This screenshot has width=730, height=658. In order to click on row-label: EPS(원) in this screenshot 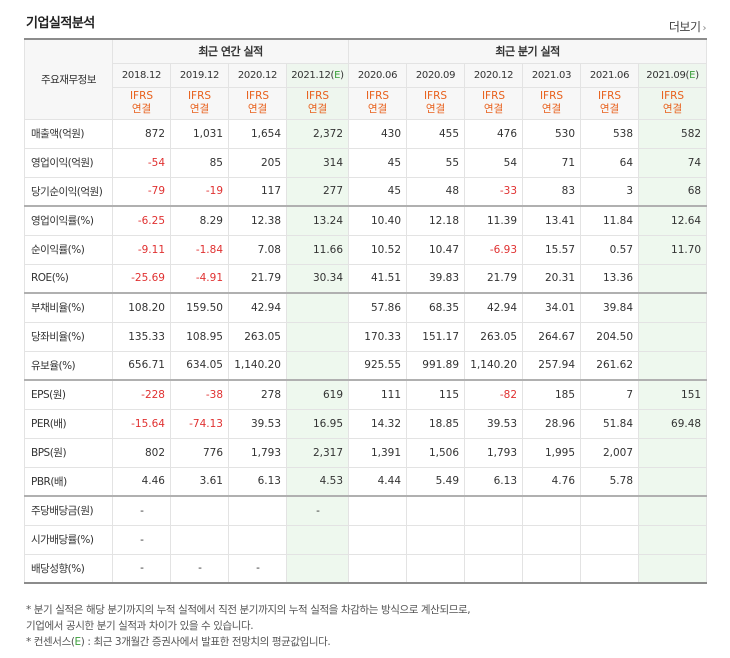, I will do `click(68, 394)`.